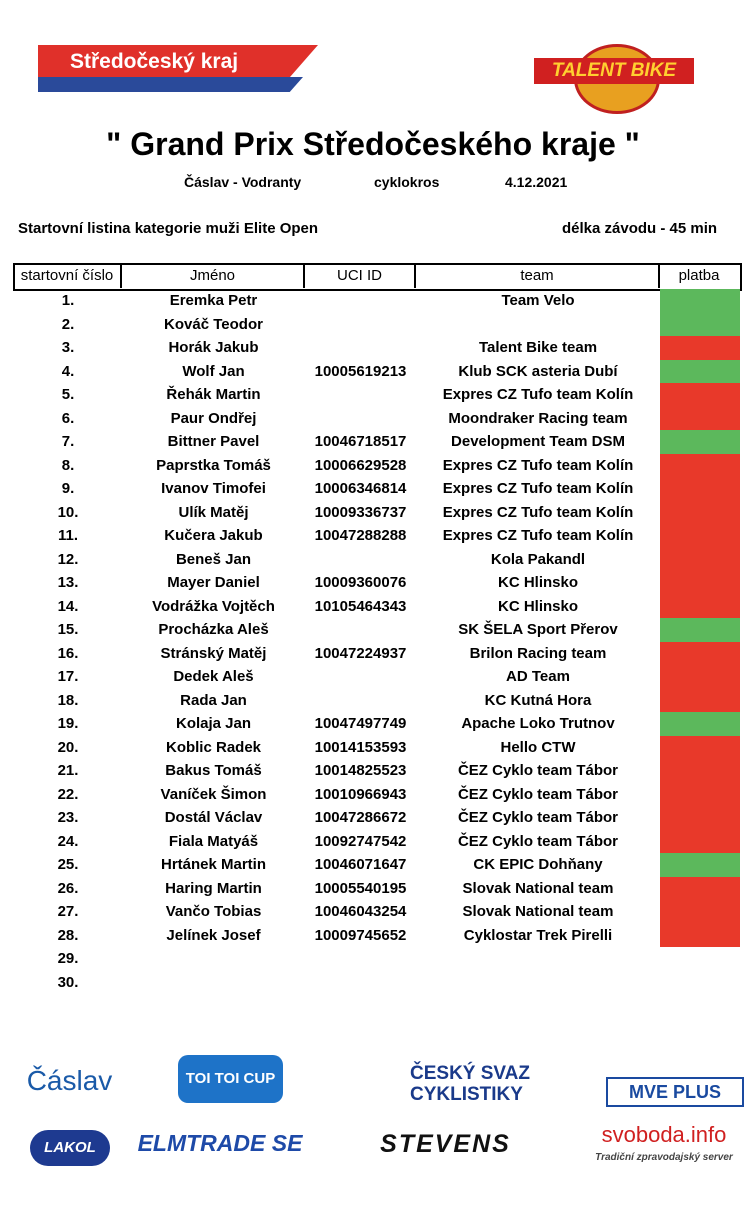  What do you see at coordinates (213, 535) in the screenshot?
I see `table-cell: Kučera Jakub` at bounding box center [213, 535].